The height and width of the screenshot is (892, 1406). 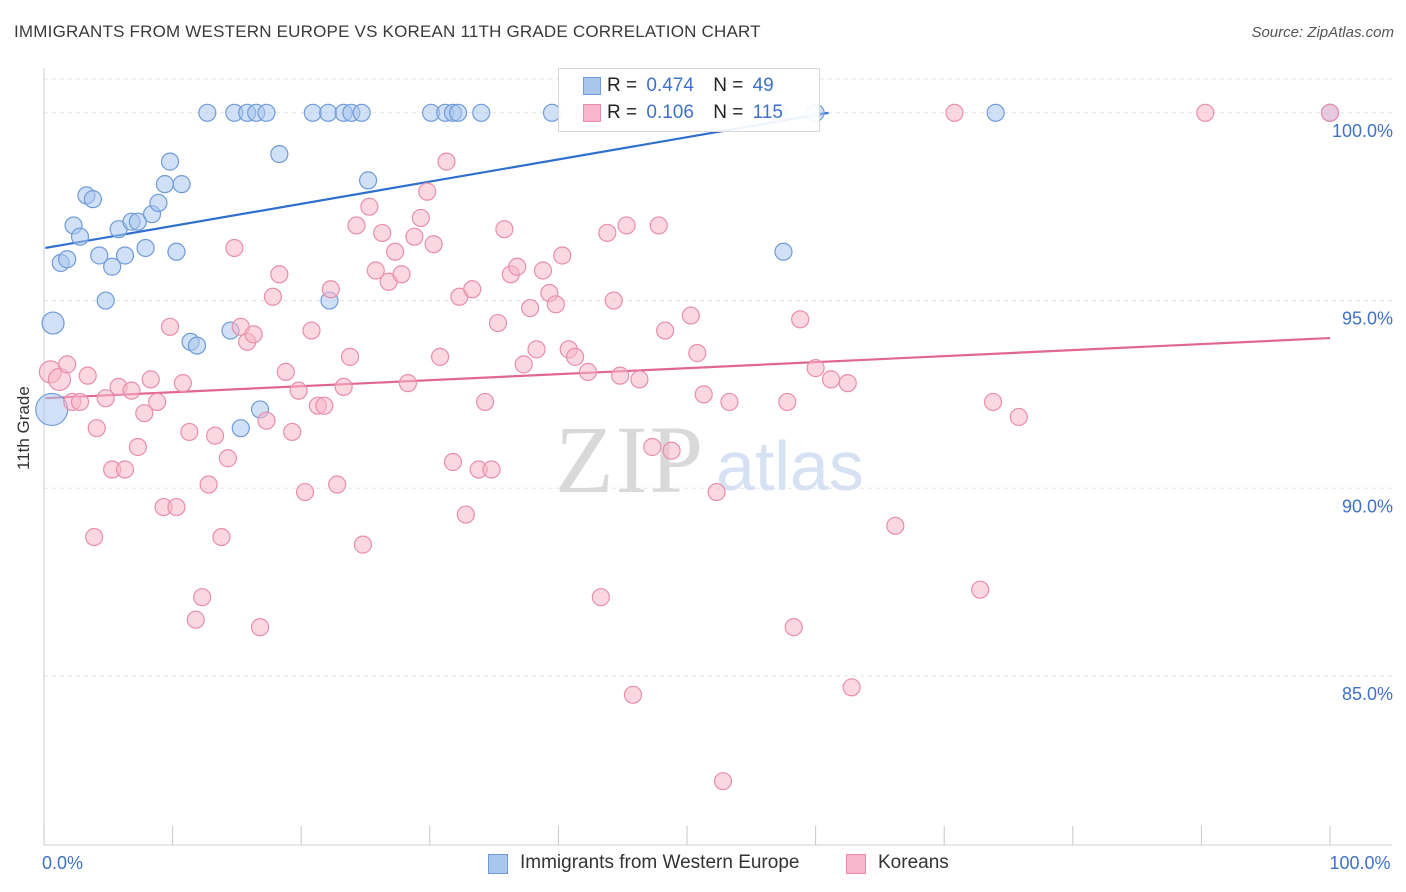 I want to click on legend-item-koreans: Koreans, so click(x=897, y=863).